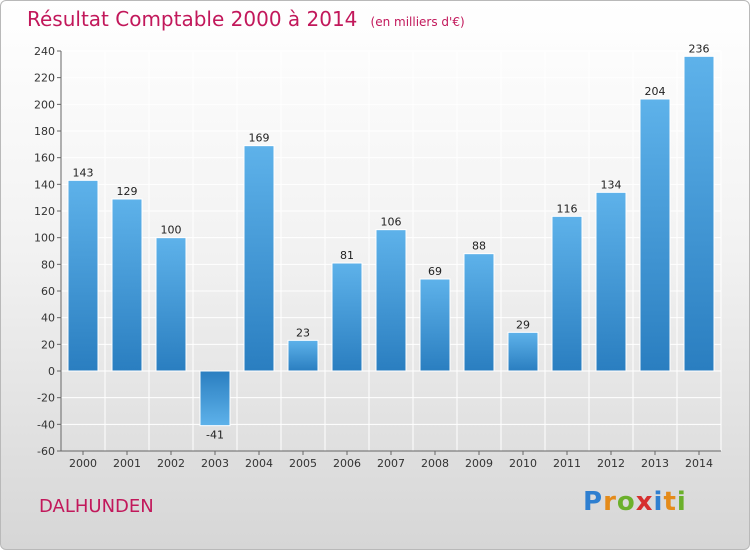  Describe the element at coordinates (44, 158) in the screenshot. I see `y-tick-label: 160` at that location.